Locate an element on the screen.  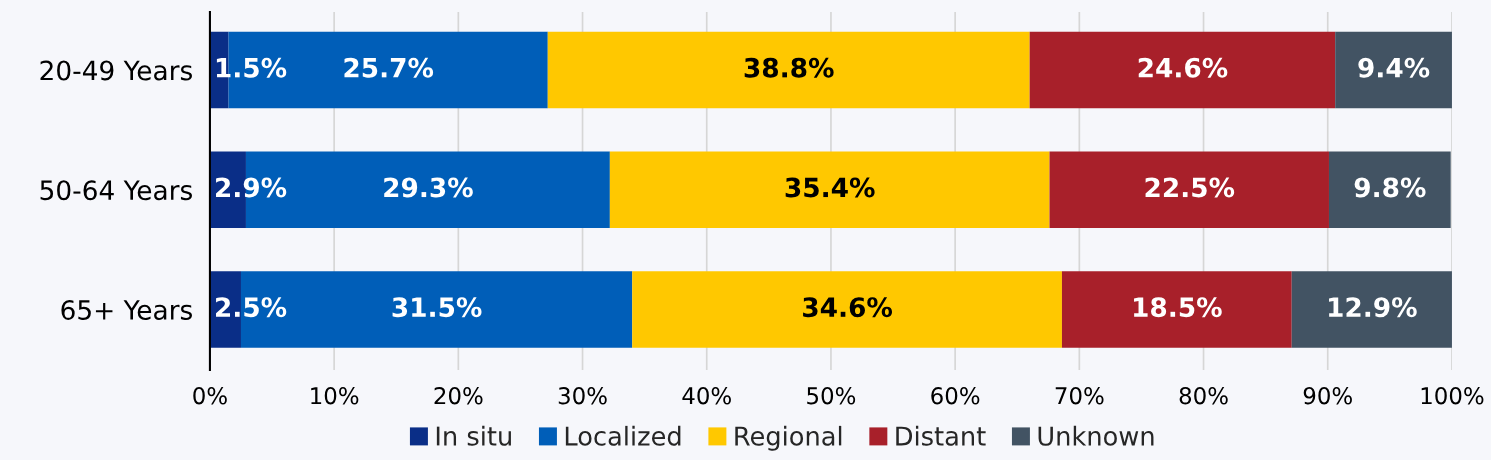
data-label: 24.6% is located at coordinates (1183, 67).